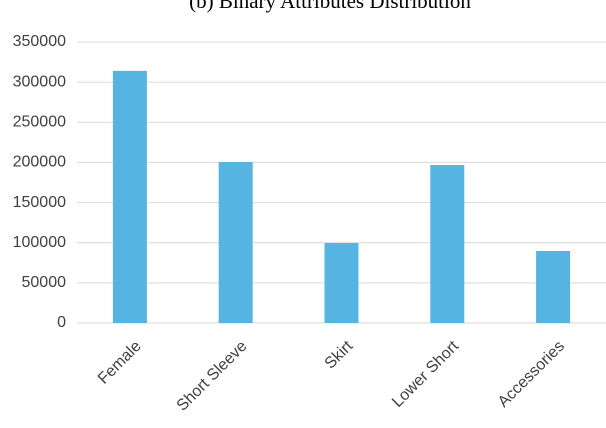  I want to click on y-tick-label: 300000, so click(39, 81).